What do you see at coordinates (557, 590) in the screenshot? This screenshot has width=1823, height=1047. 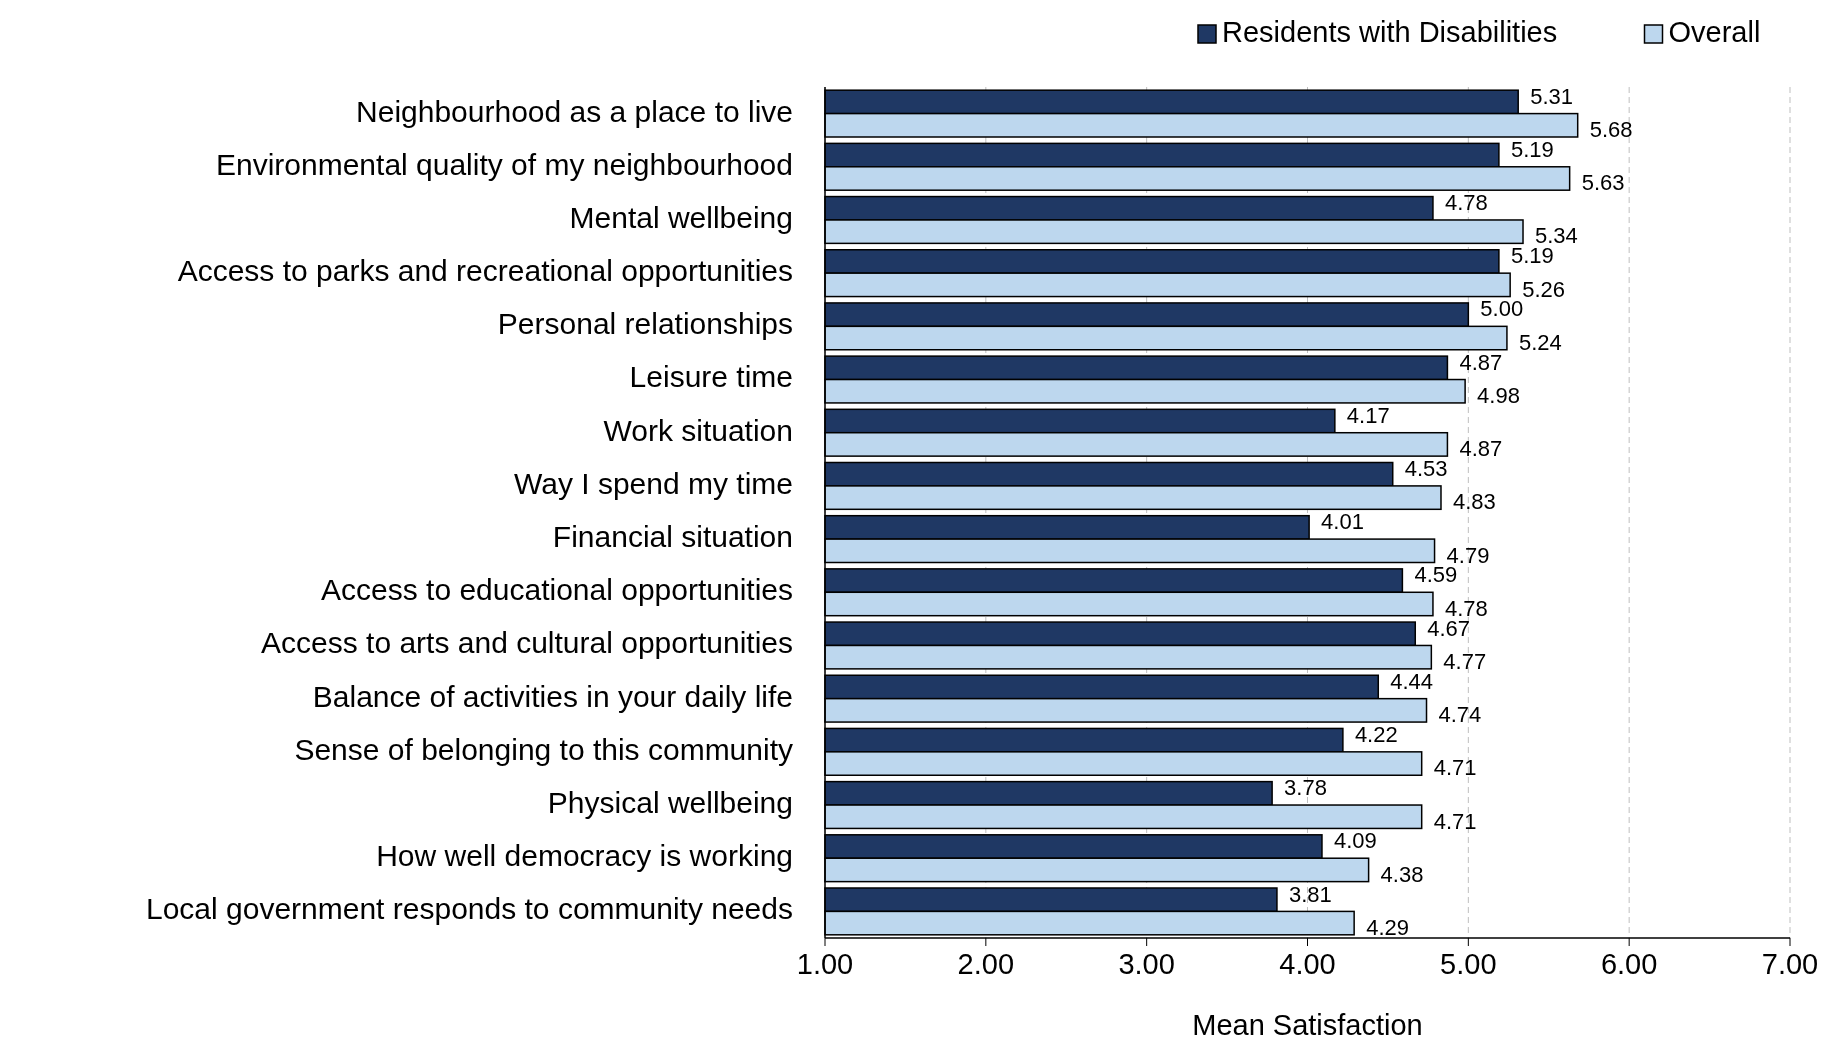 I see `y-tick-label: Access to educational opportunities` at bounding box center [557, 590].